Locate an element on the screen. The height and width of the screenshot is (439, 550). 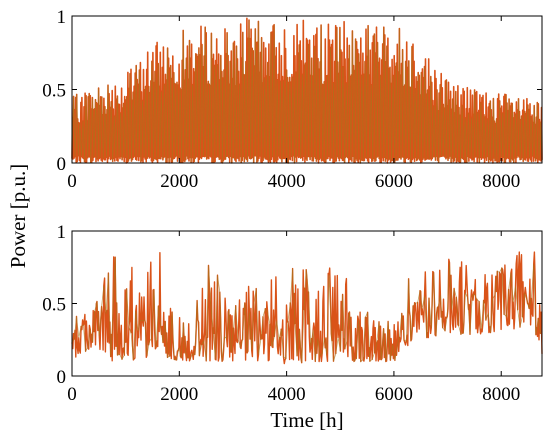
x-axis-label: Time [h] is located at coordinates (306, 420).